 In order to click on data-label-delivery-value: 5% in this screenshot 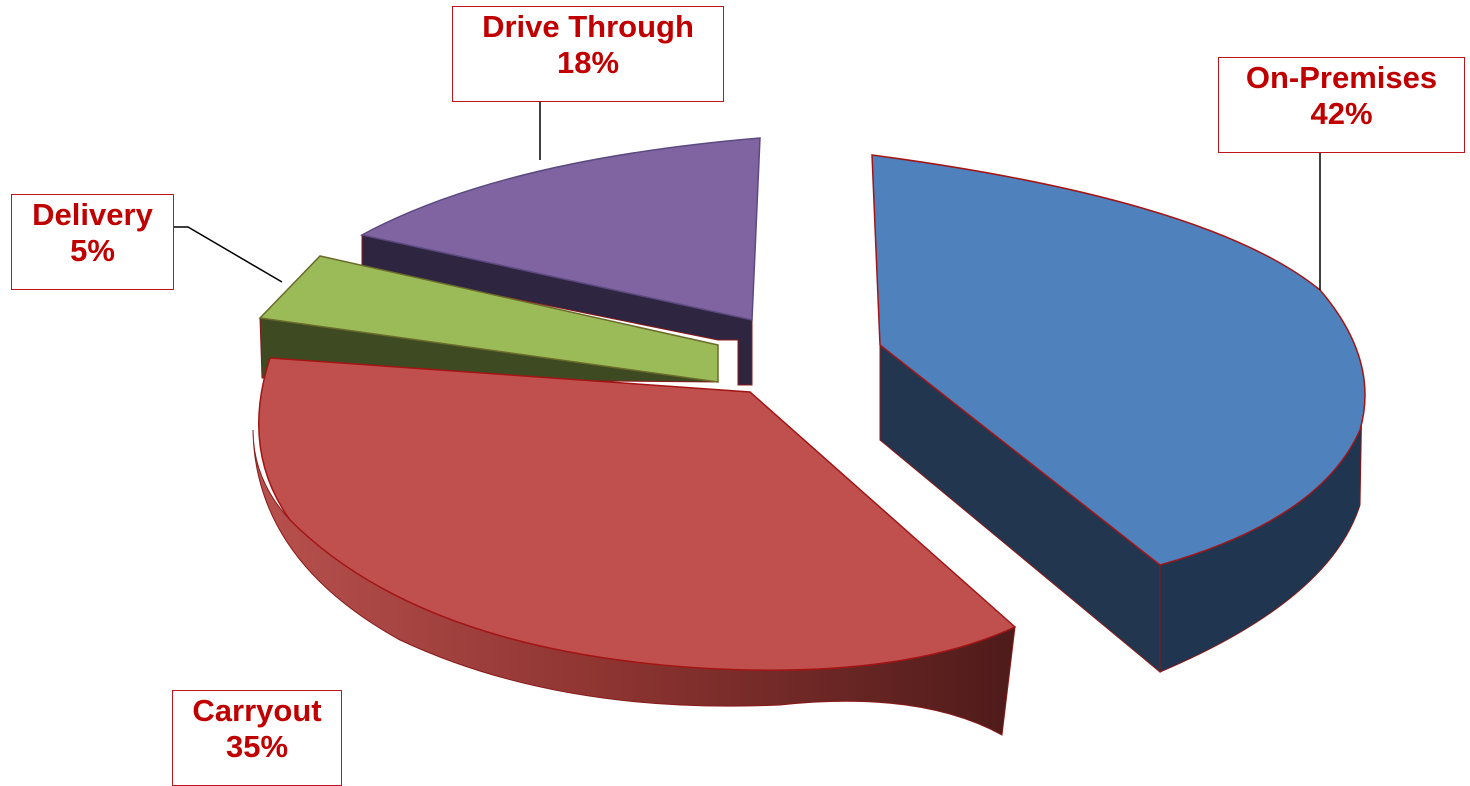, I will do `click(92, 250)`.